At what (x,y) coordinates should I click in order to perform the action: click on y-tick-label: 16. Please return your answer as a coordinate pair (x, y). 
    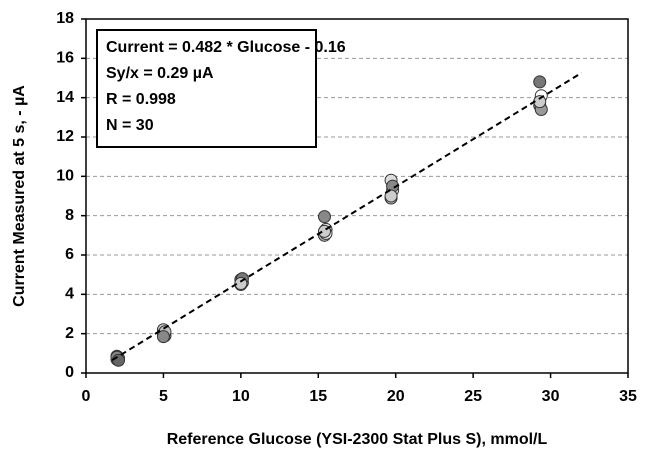
    Looking at the image, I should click on (65, 58).